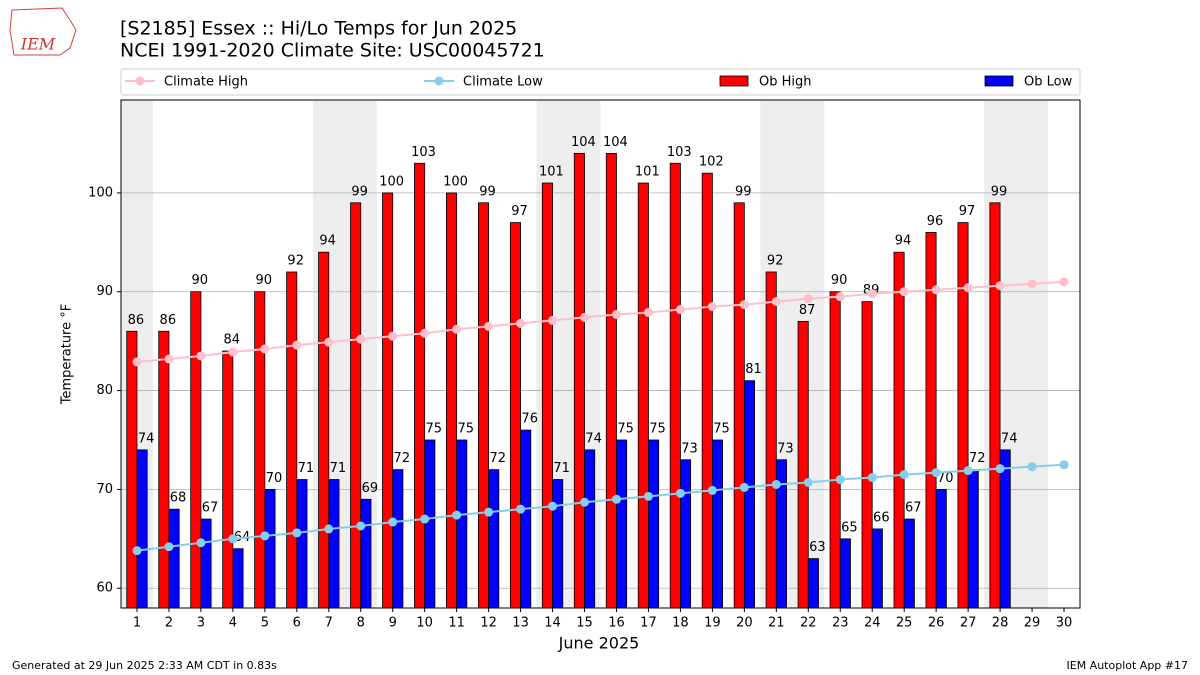 The height and width of the screenshot is (675, 1200). I want to click on x-tick-label: 11, so click(456, 623).